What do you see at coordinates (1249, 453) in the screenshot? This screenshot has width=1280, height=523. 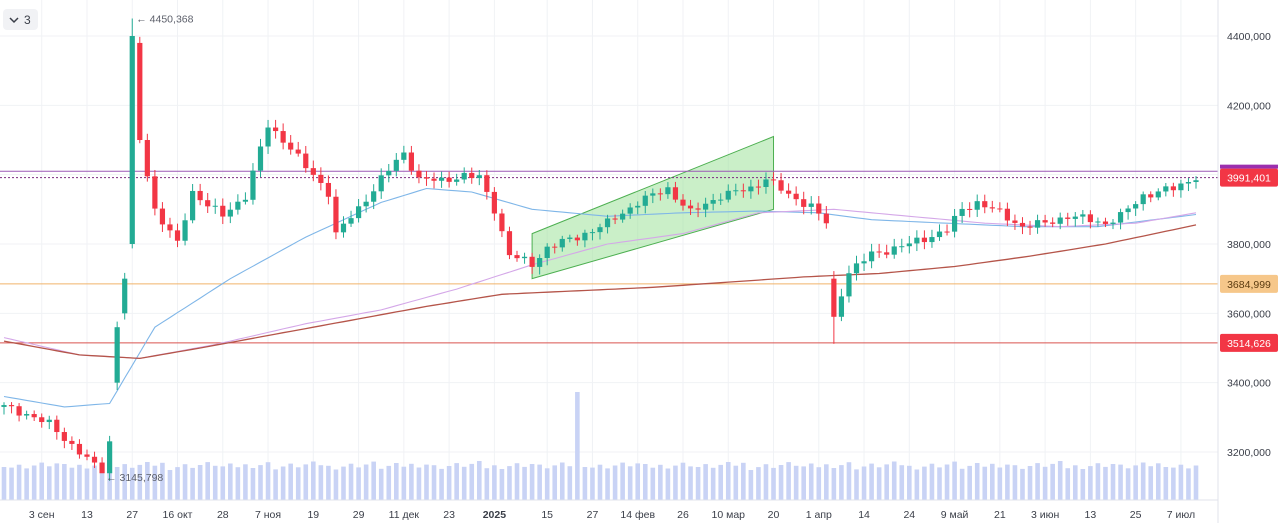 I see `price-tick-label: 3200,000` at bounding box center [1249, 453].